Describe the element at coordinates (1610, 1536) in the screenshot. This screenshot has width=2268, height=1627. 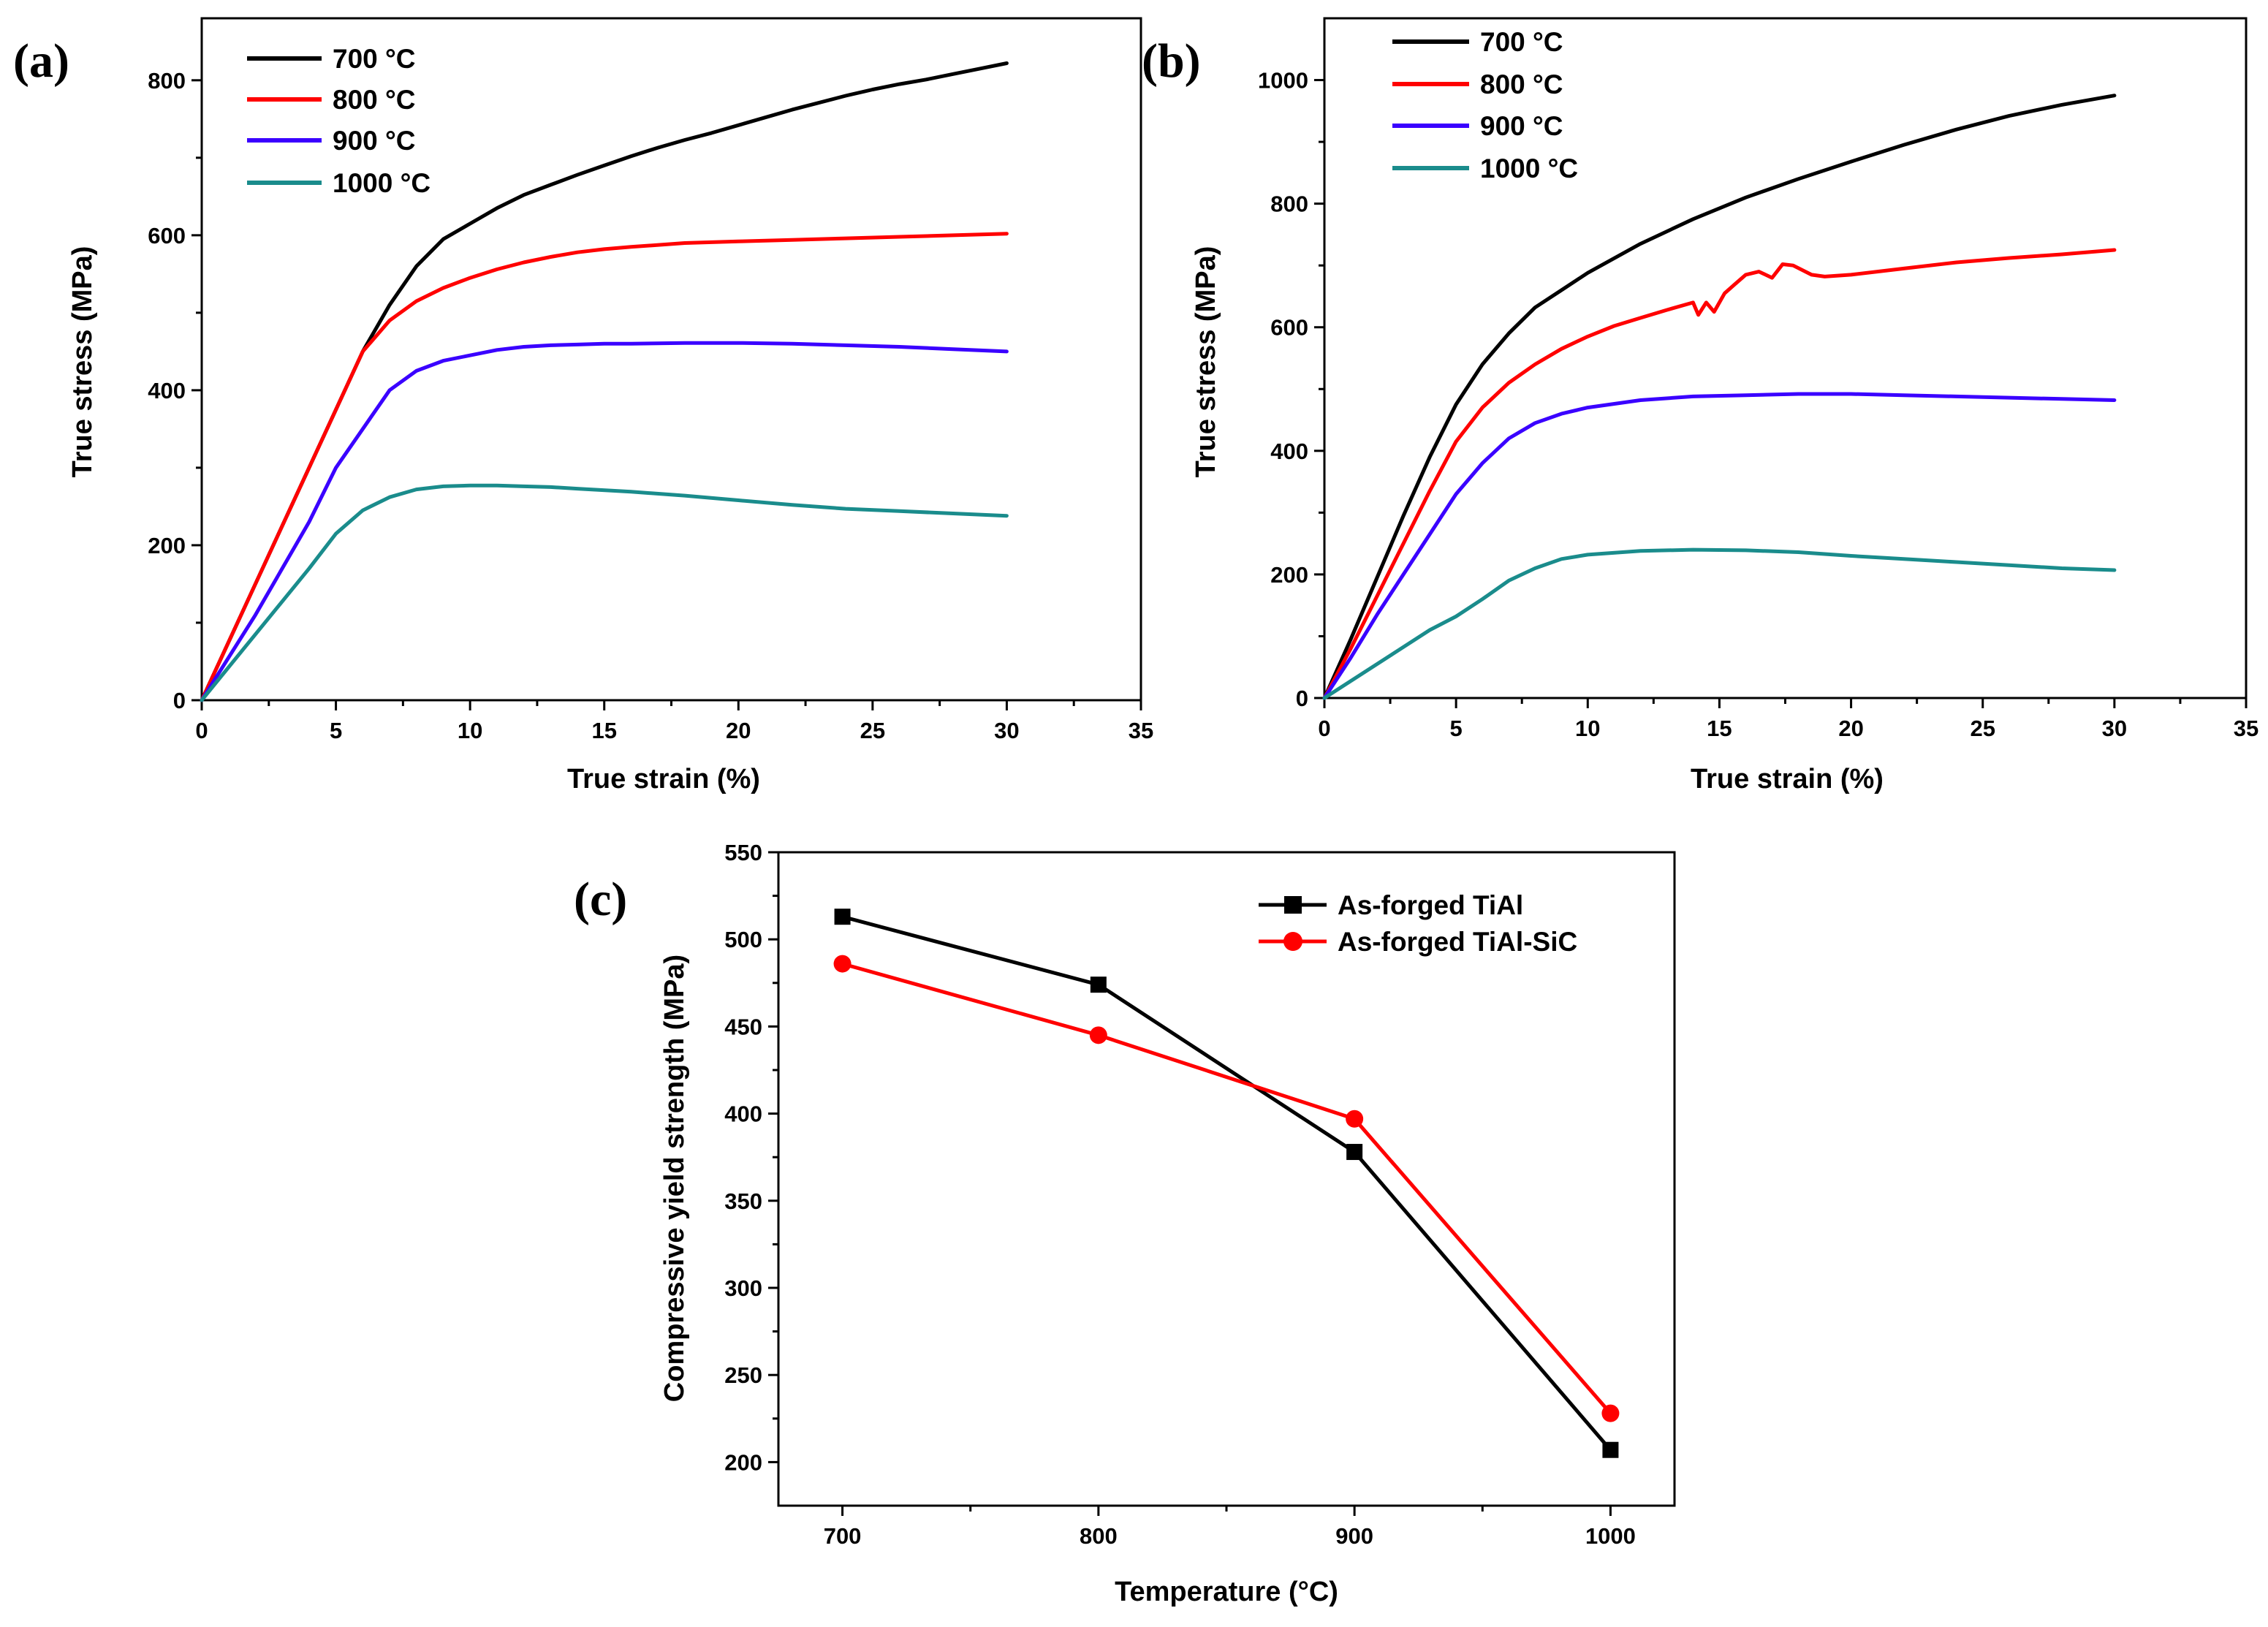
I see `x-tick-label: 1000` at that location.